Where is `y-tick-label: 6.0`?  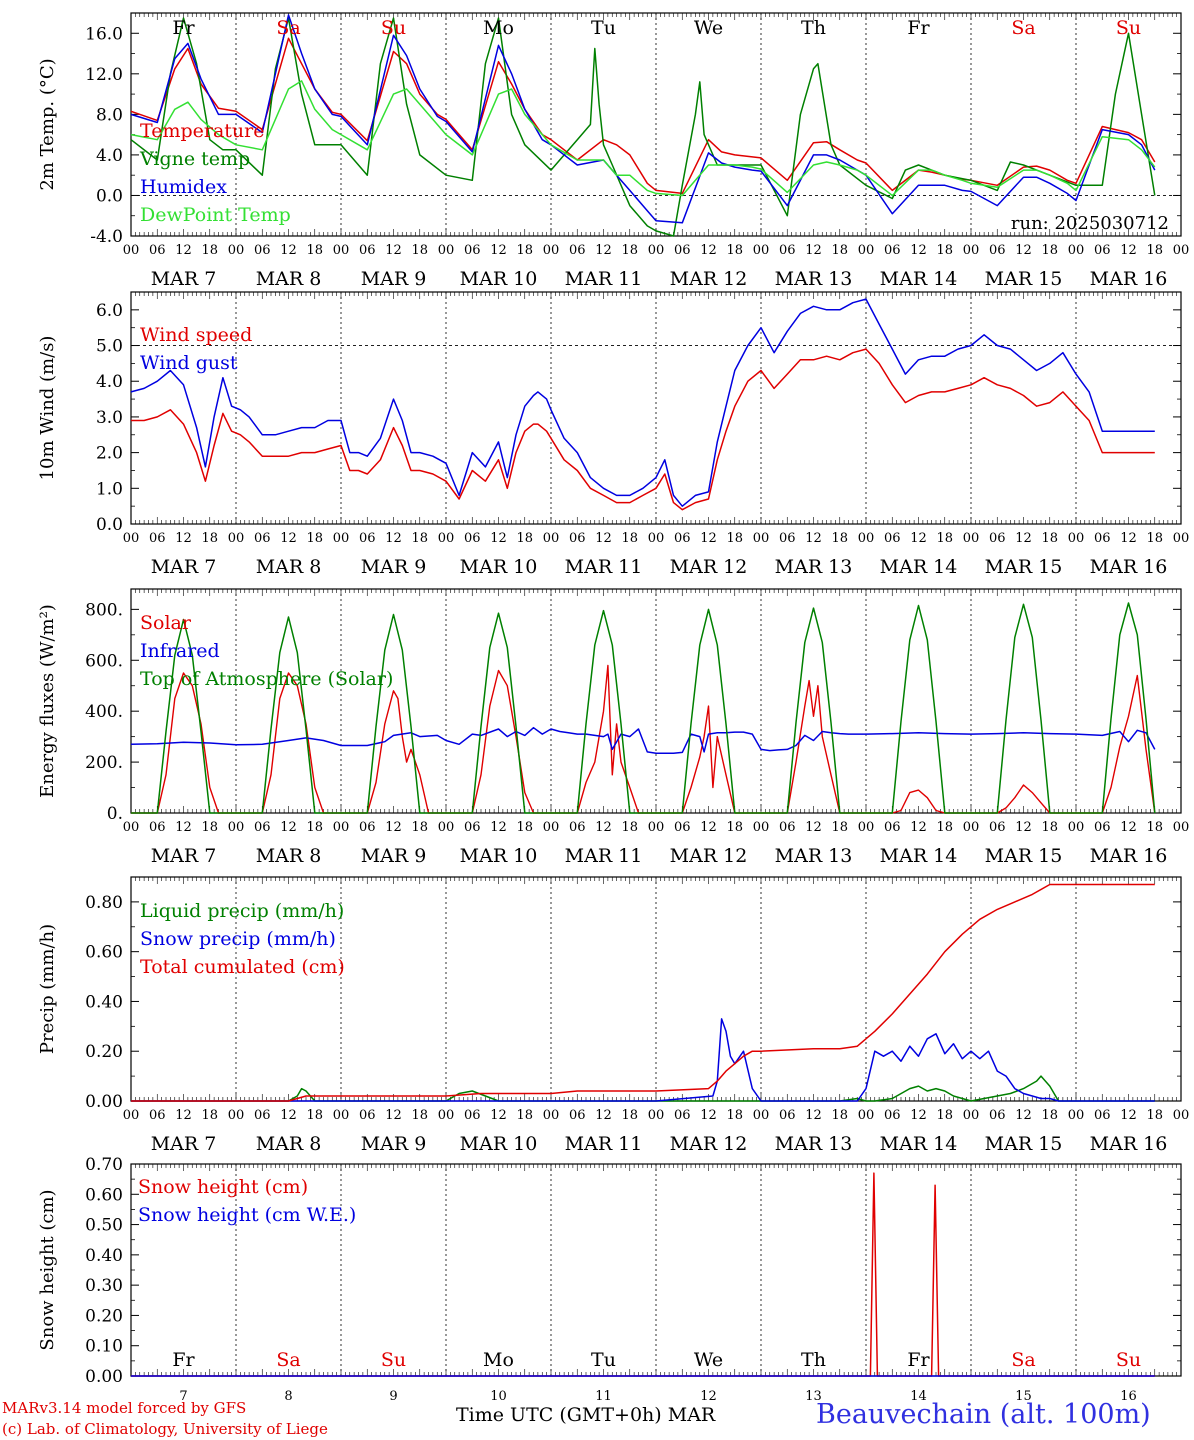 y-tick-label: 6.0 is located at coordinates (109, 311).